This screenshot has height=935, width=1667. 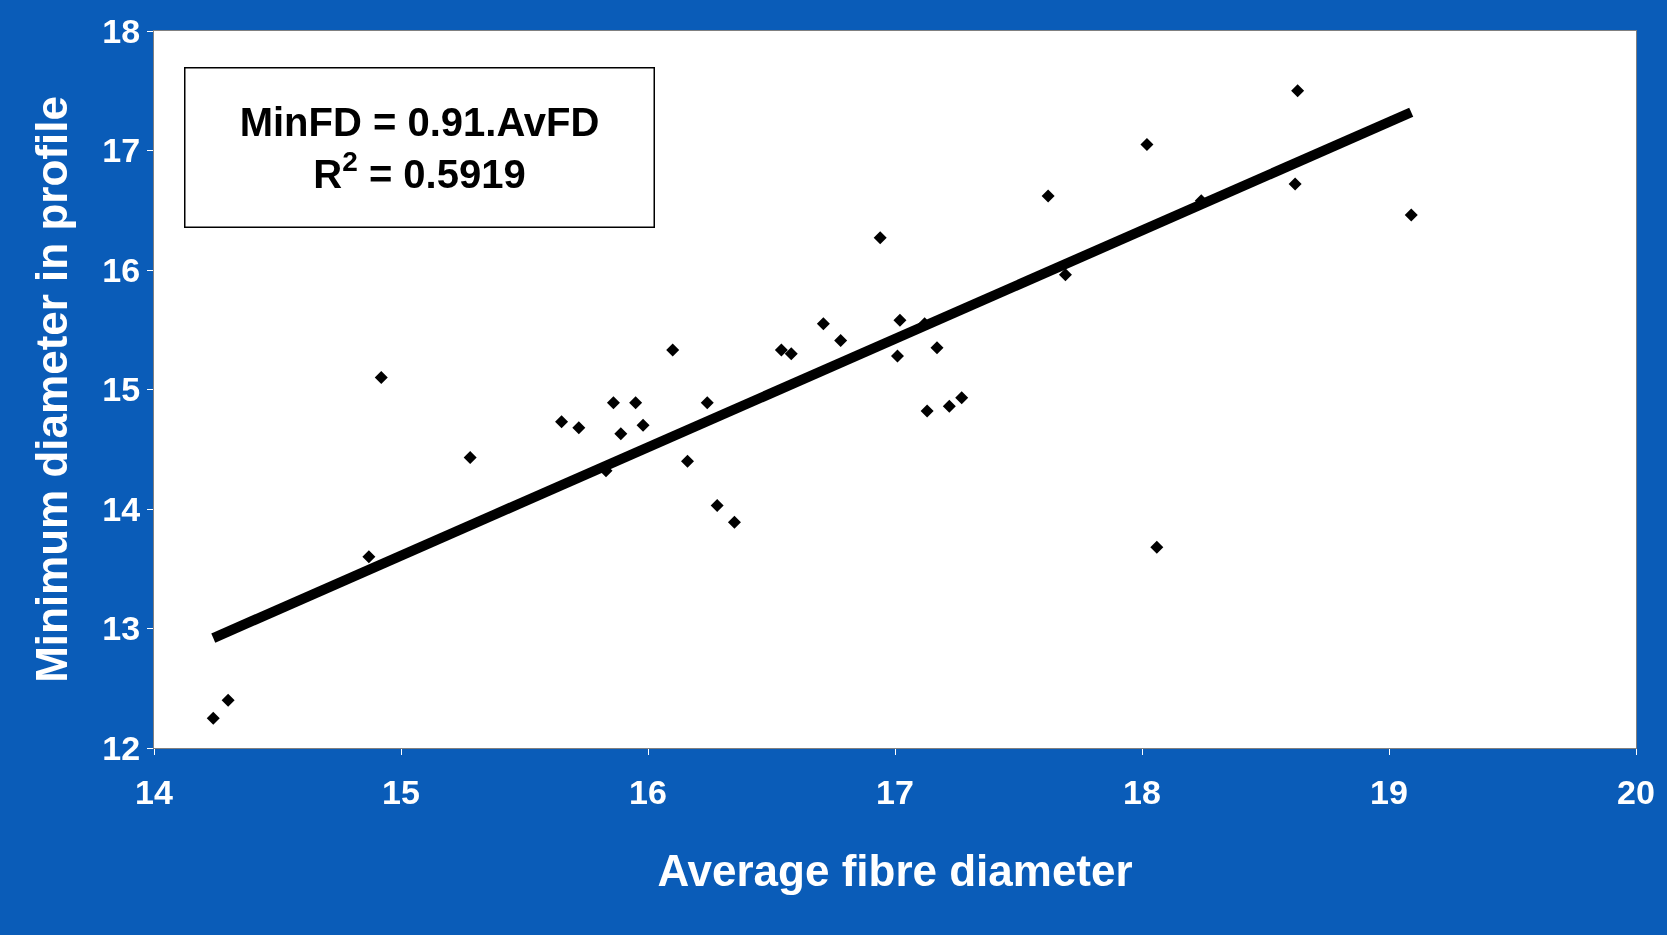 I want to click on y-tick-label: 16, so click(x=121, y=269).